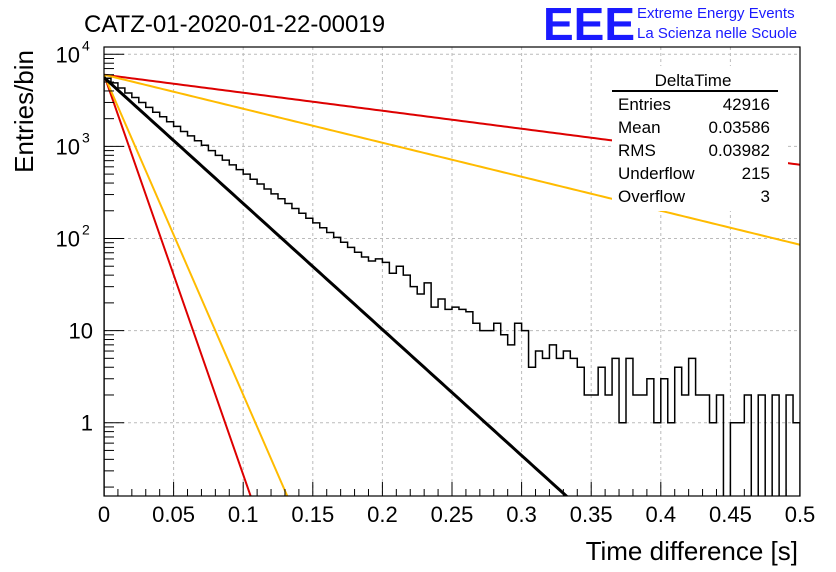 Image resolution: width=836 pixels, height=572 pixels. I want to click on x-tick-label: 0.3, so click(521, 514).